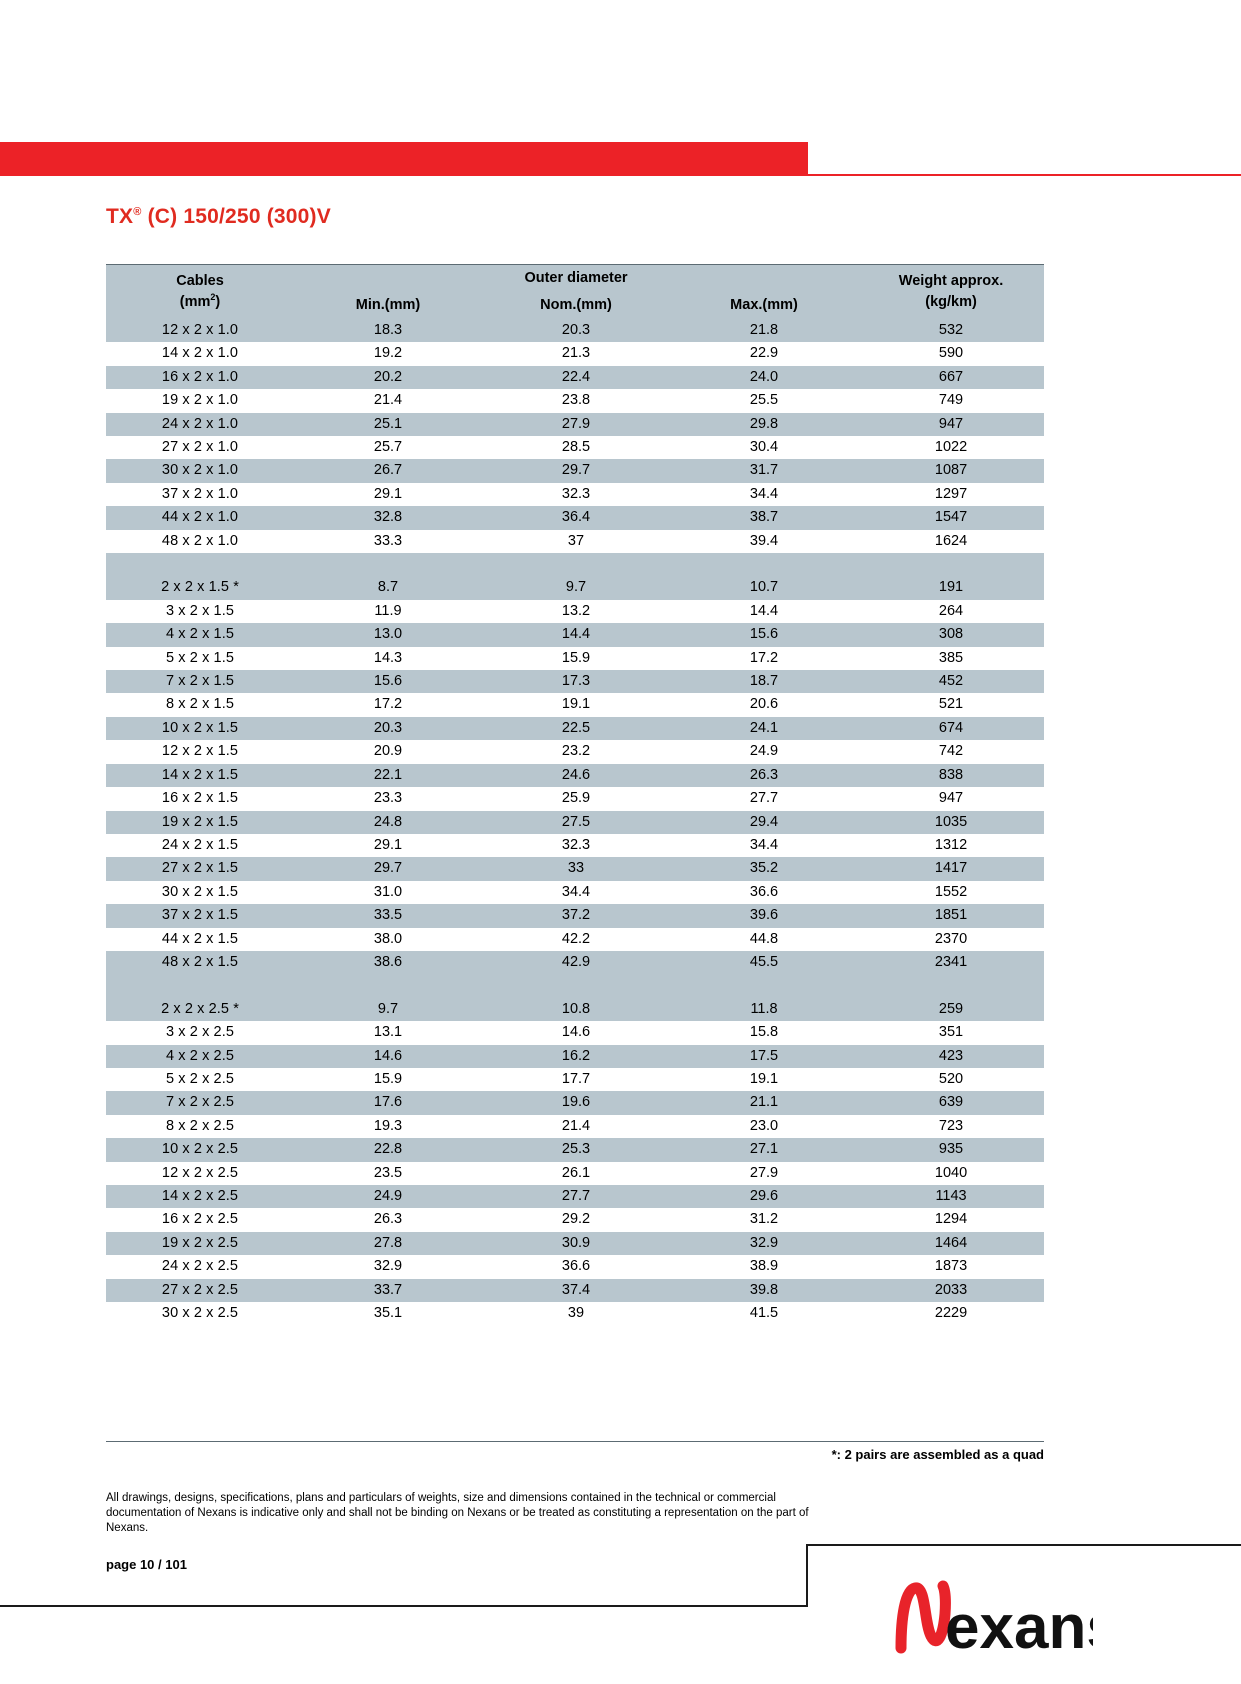  I want to click on cell-cable: 30 x 2 x 1.0, so click(200, 471).